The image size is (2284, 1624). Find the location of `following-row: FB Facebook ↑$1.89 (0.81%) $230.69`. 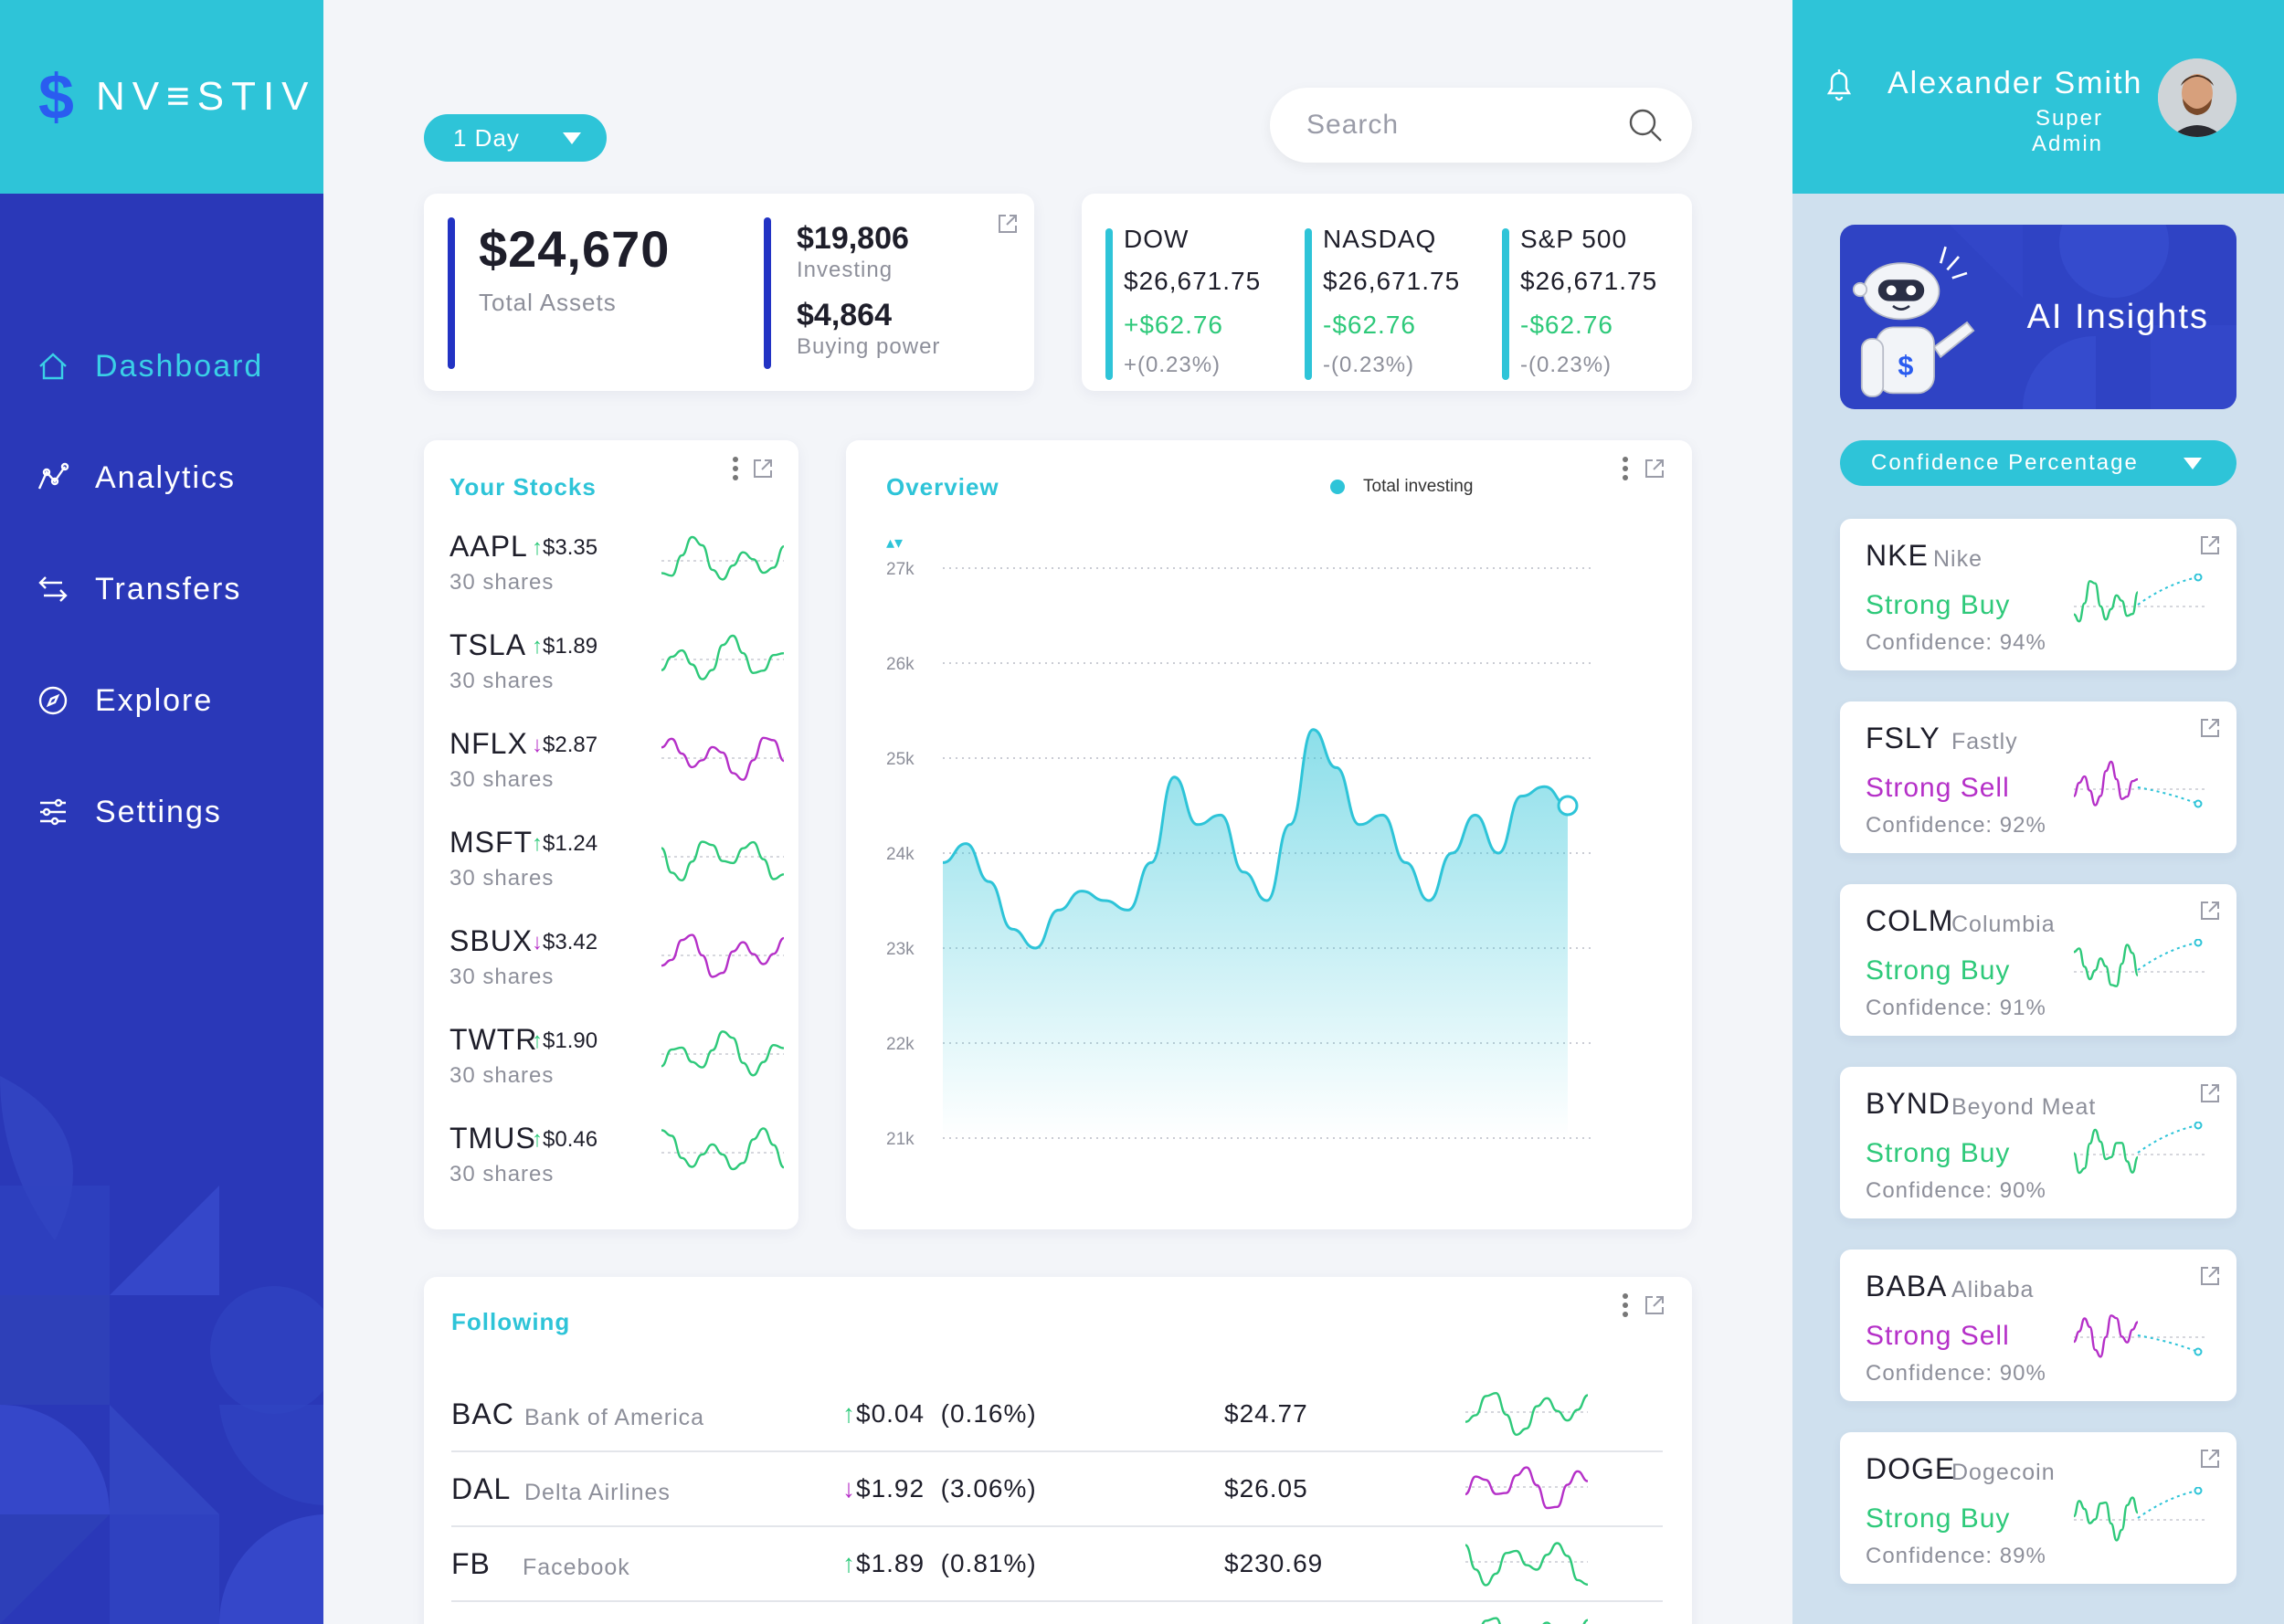

following-row: FB Facebook ↑$1.89 (0.81%) $230.69 is located at coordinates (1057, 1565).